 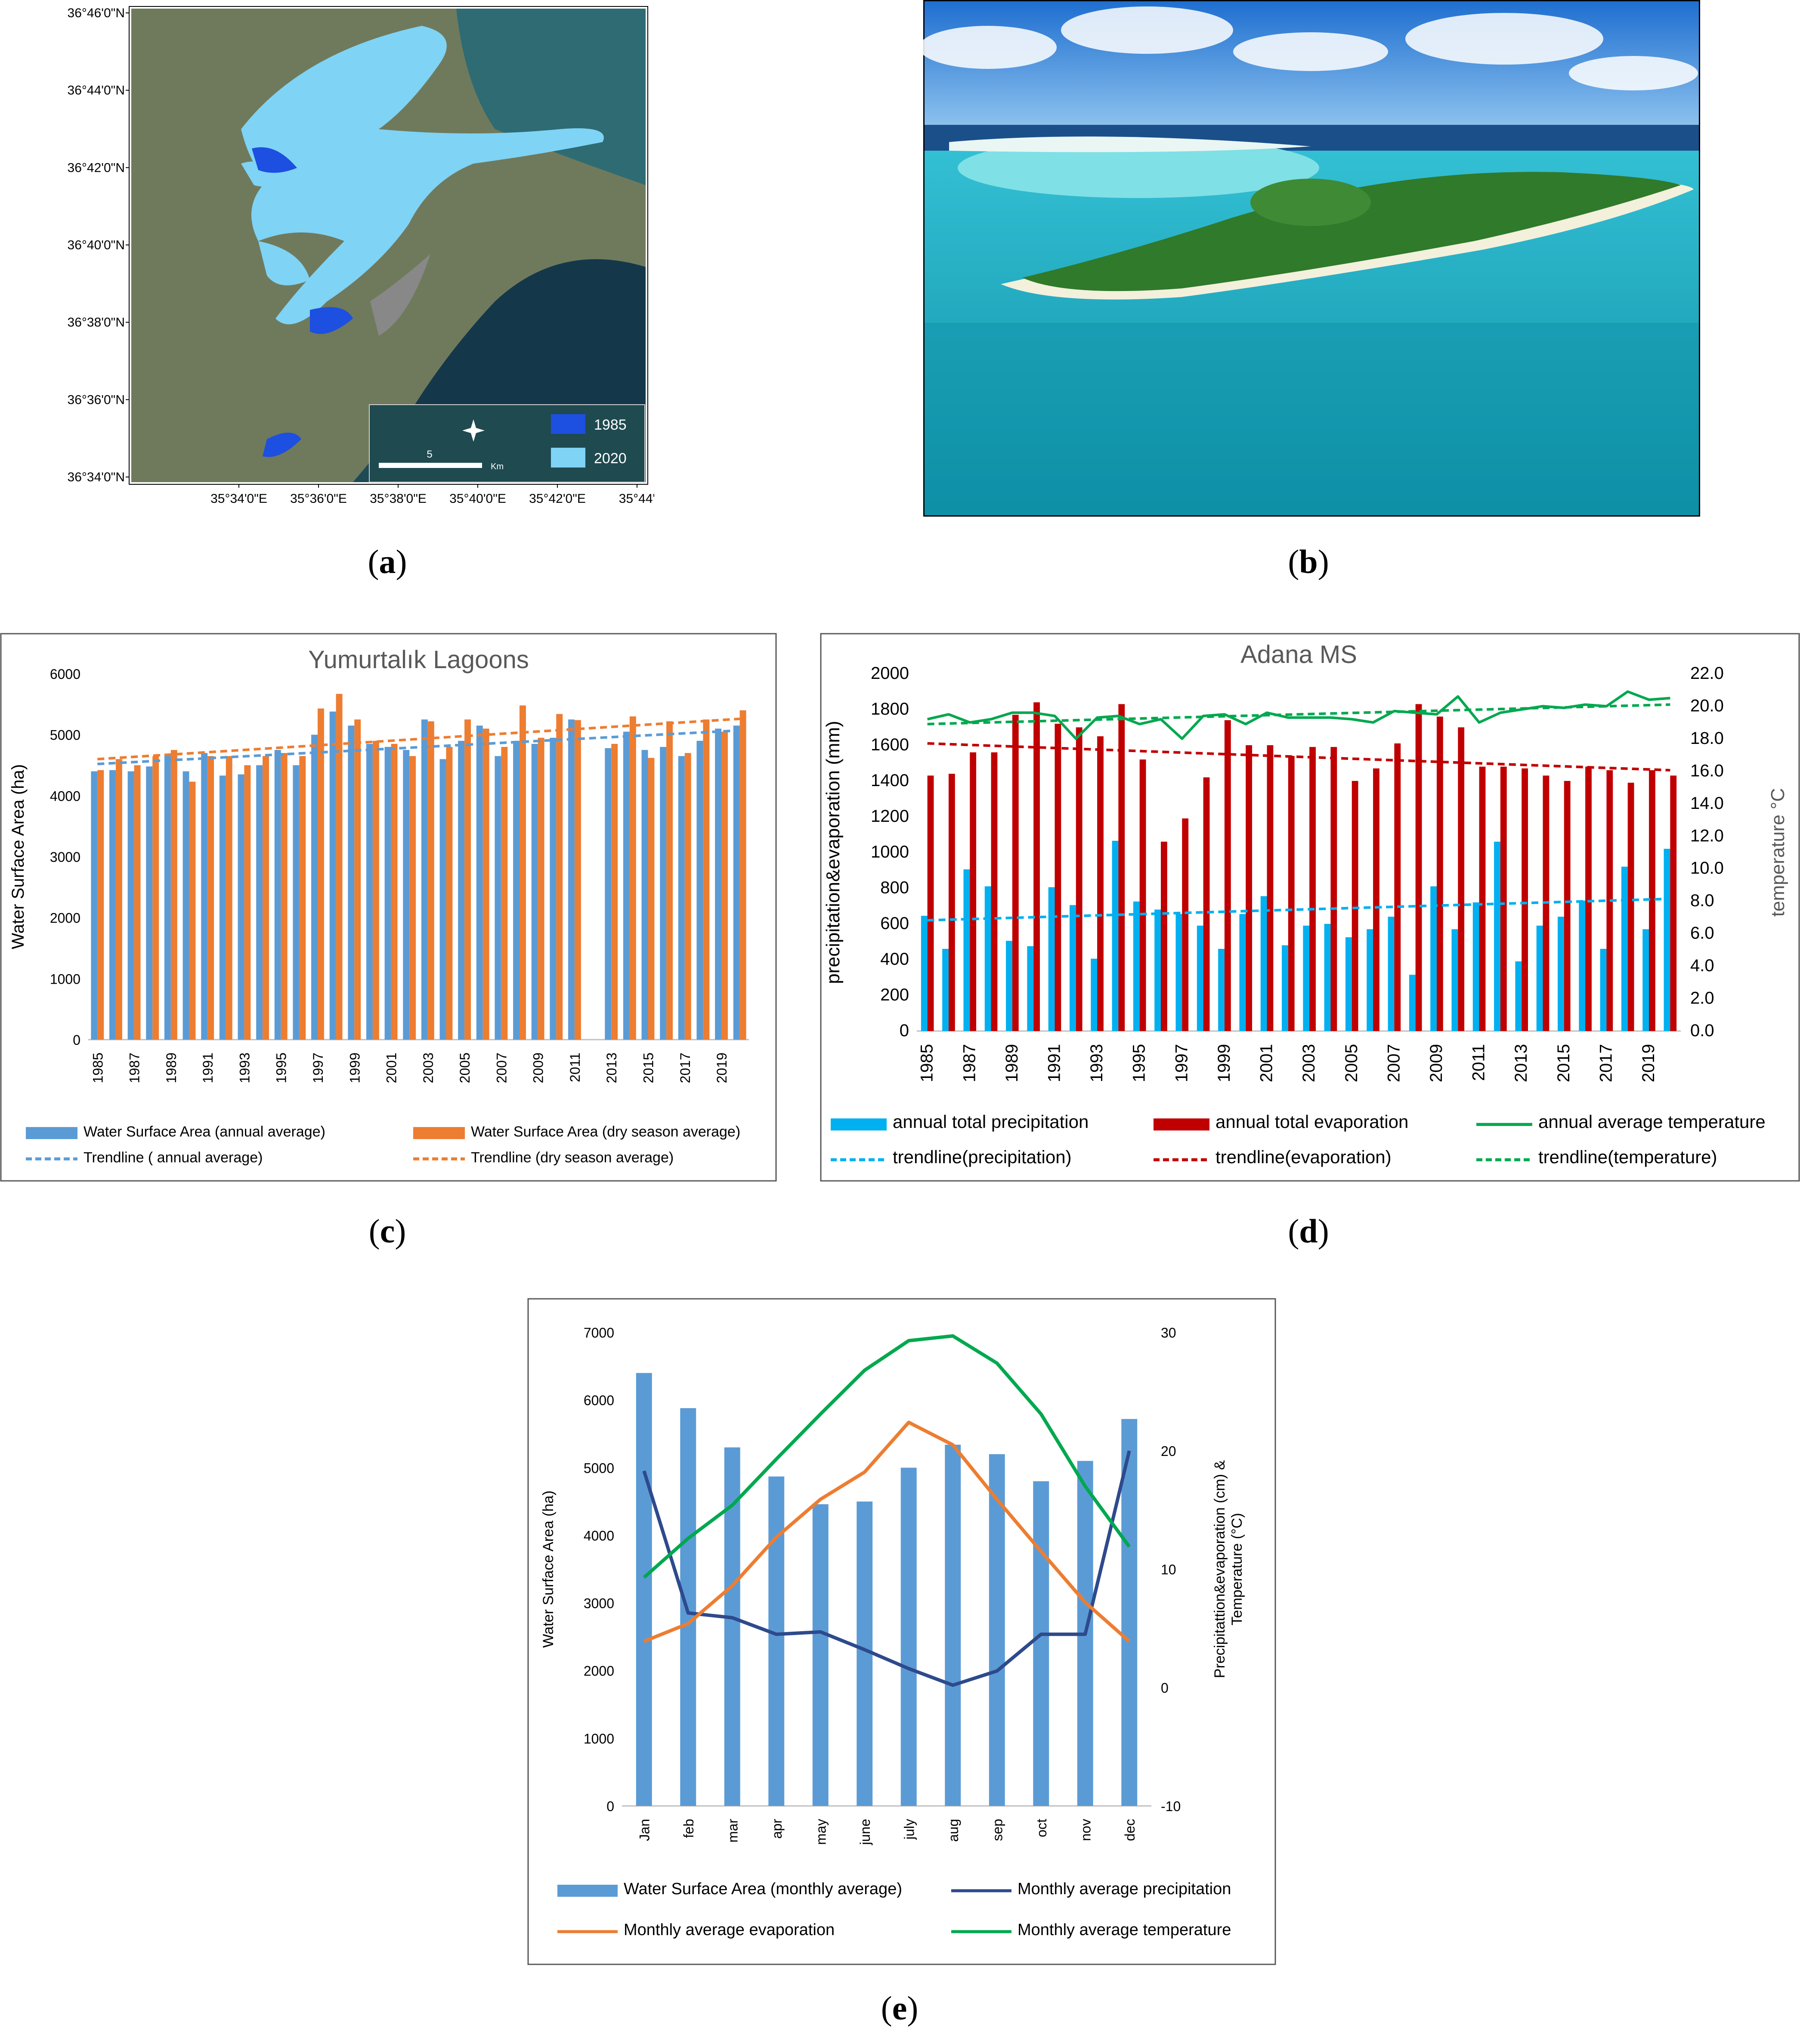 I want to click on x-tick-label: 2019, so click(x=722, y=1068).